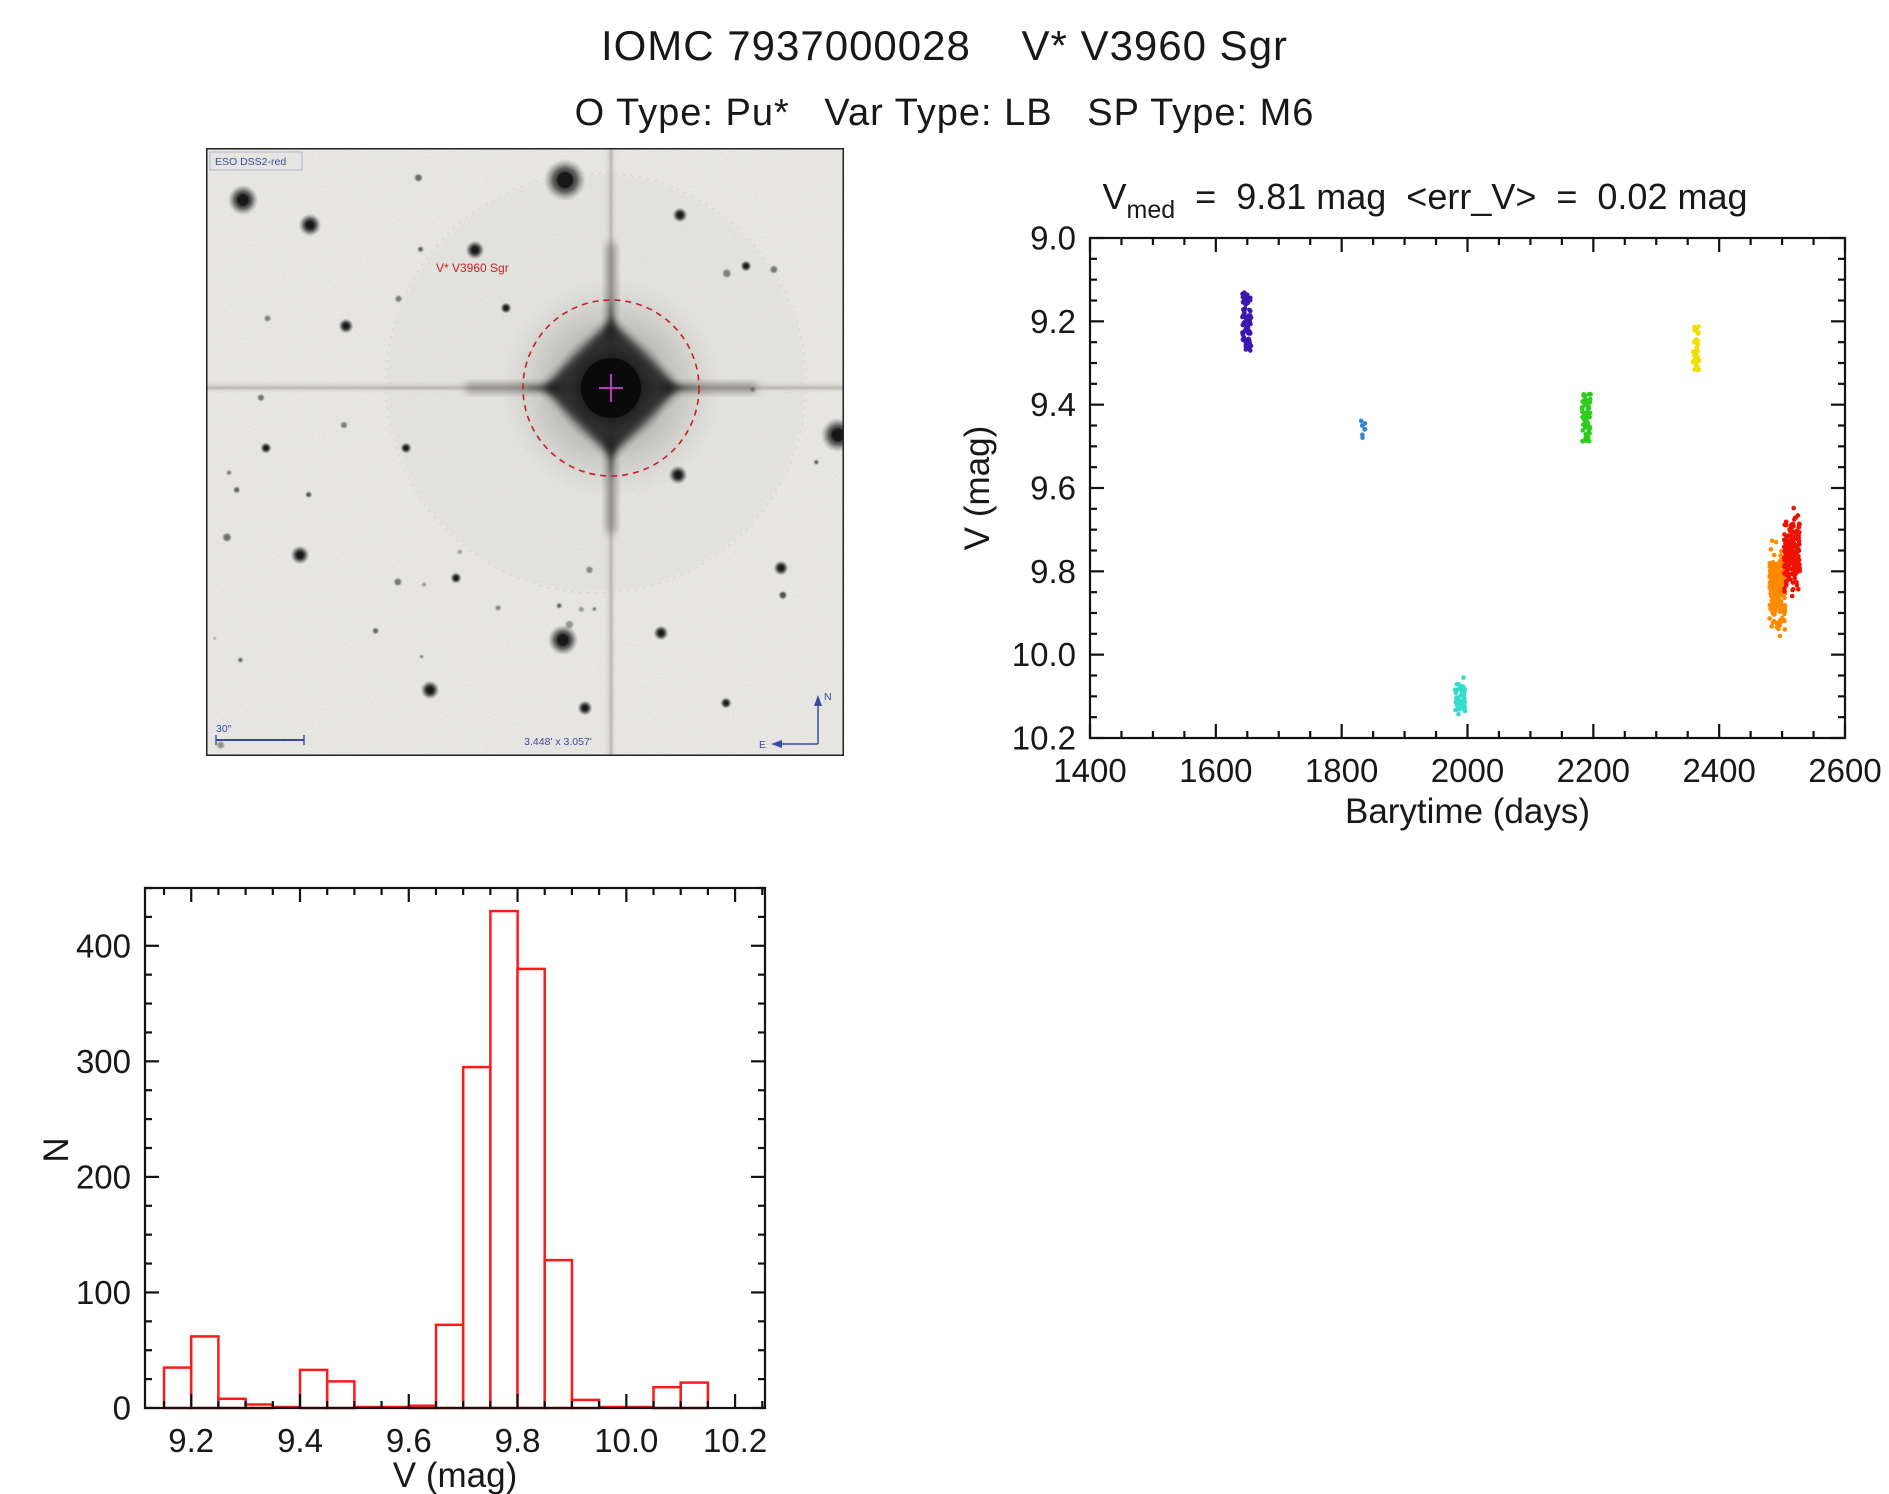 Image resolution: width=1889 pixels, height=1494 pixels. Describe the element at coordinates (762, 745) in the screenshot. I see `compass-east-label: E` at that location.